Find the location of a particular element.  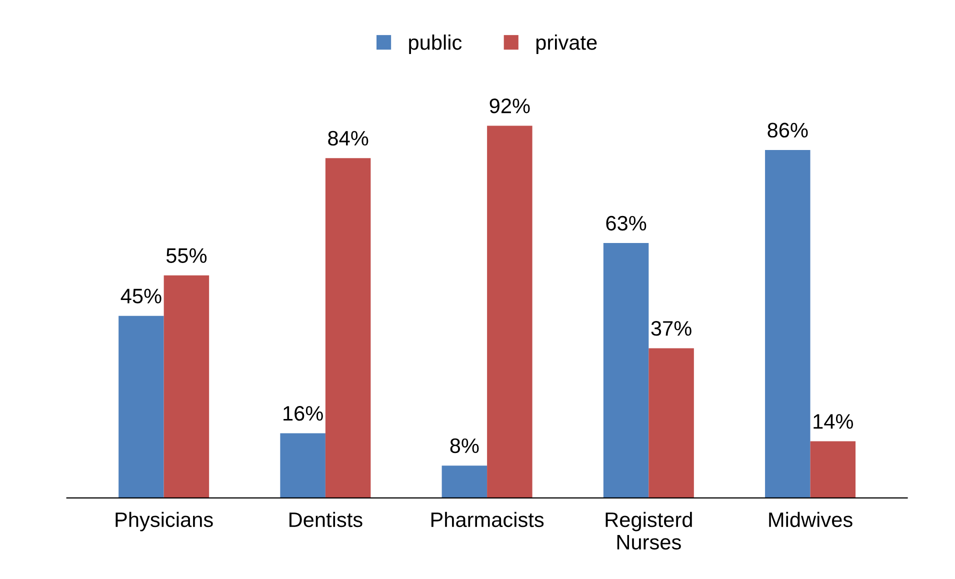

data-label: 16% is located at coordinates (303, 413).